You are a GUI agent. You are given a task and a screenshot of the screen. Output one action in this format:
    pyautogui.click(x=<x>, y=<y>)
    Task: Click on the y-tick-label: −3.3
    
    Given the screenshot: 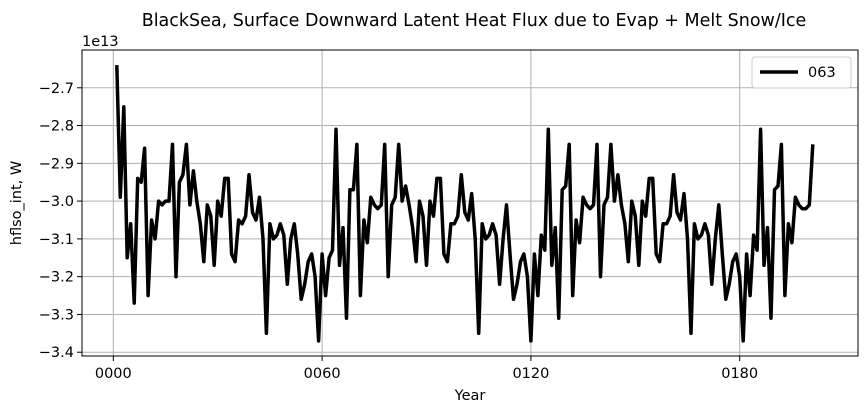 What is the action you would take?
    pyautogui.click(x=56, y=315)
    